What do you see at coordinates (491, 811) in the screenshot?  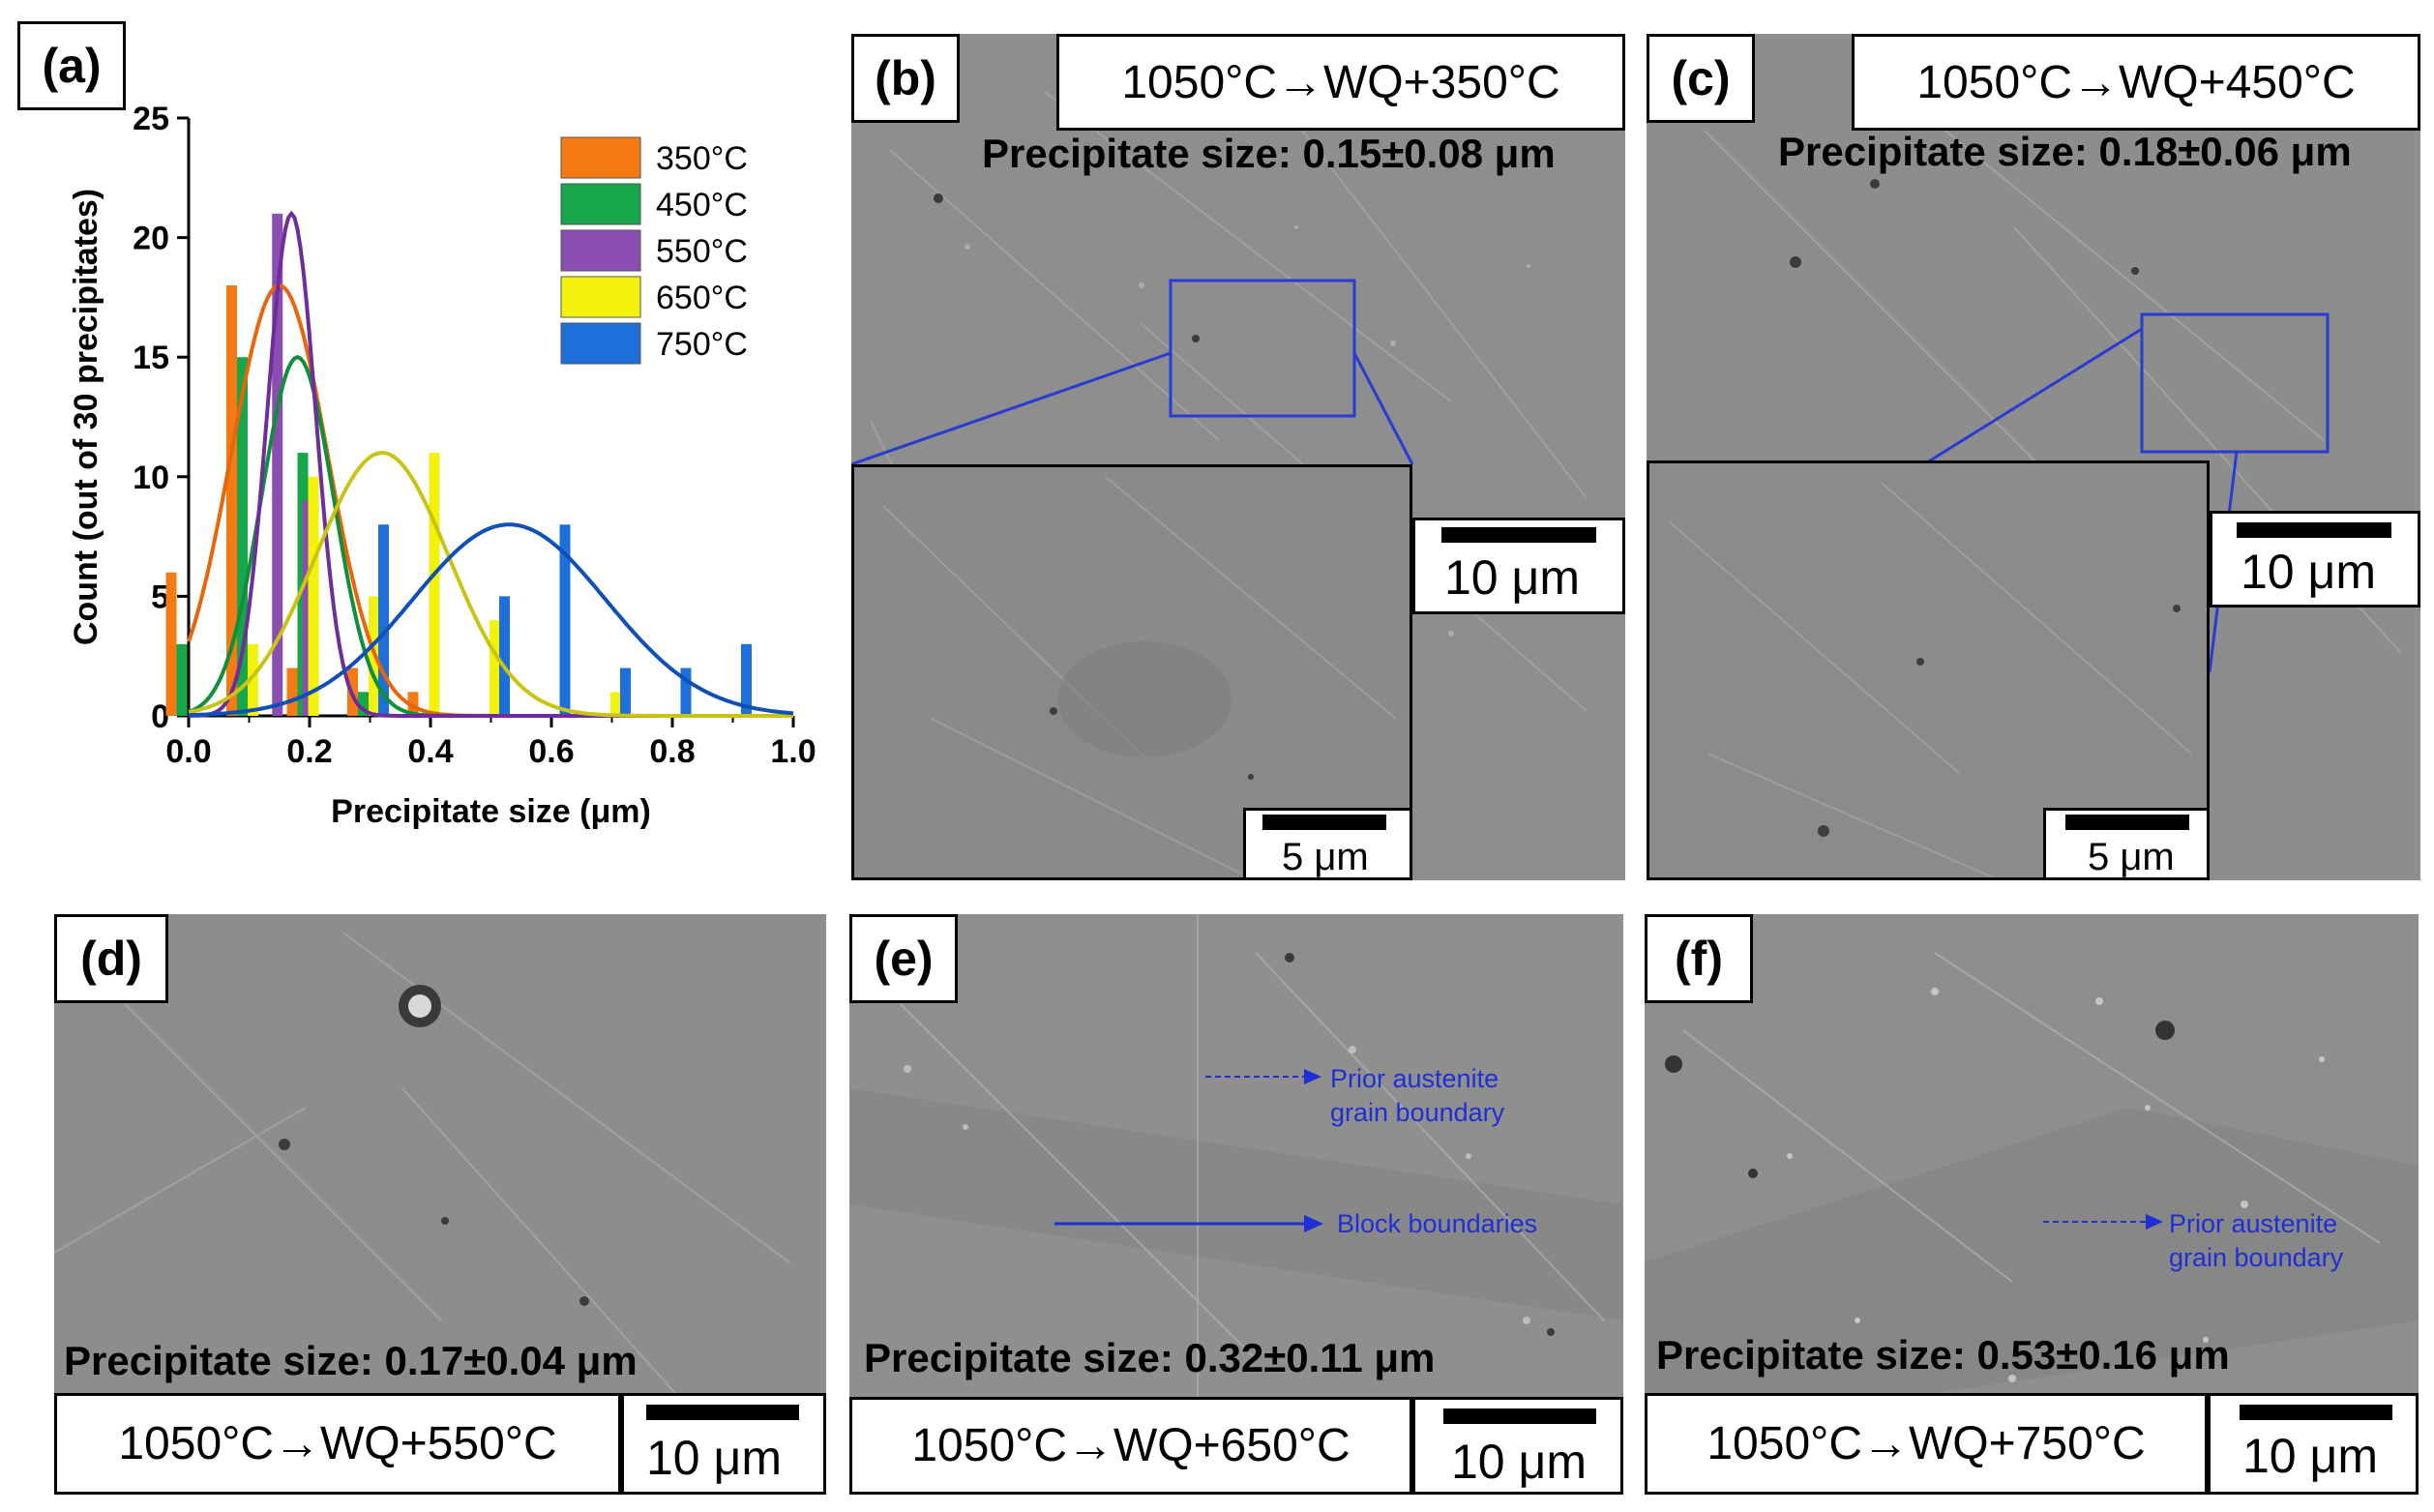 I see `x-axis-label: Precipitate size (μm)` at bounding box center [491, 811].